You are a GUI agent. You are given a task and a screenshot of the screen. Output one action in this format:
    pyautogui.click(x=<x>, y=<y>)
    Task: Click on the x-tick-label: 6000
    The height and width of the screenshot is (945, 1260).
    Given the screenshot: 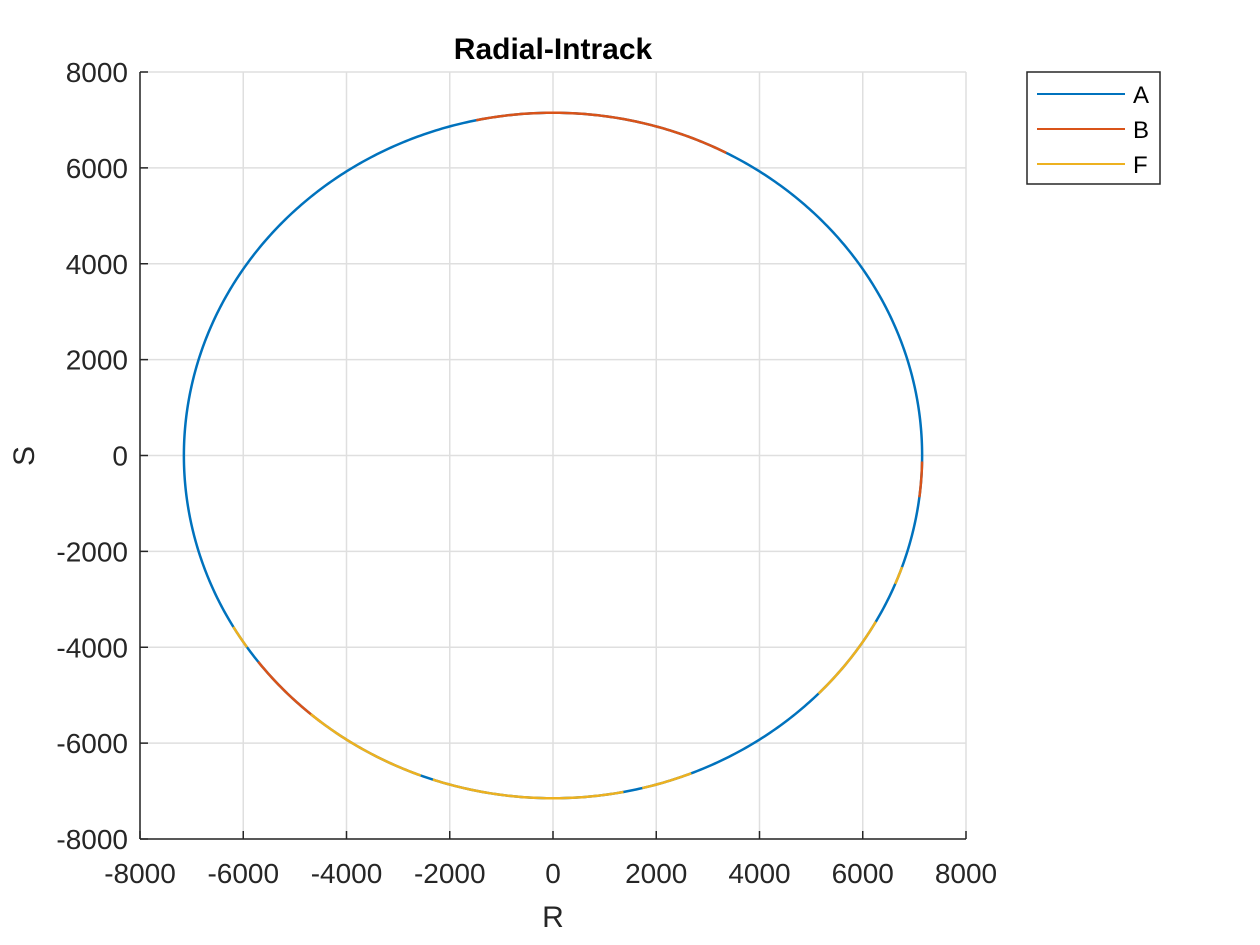 What is the action you would take?
    pyautogui.click(x=863, y=873)
    